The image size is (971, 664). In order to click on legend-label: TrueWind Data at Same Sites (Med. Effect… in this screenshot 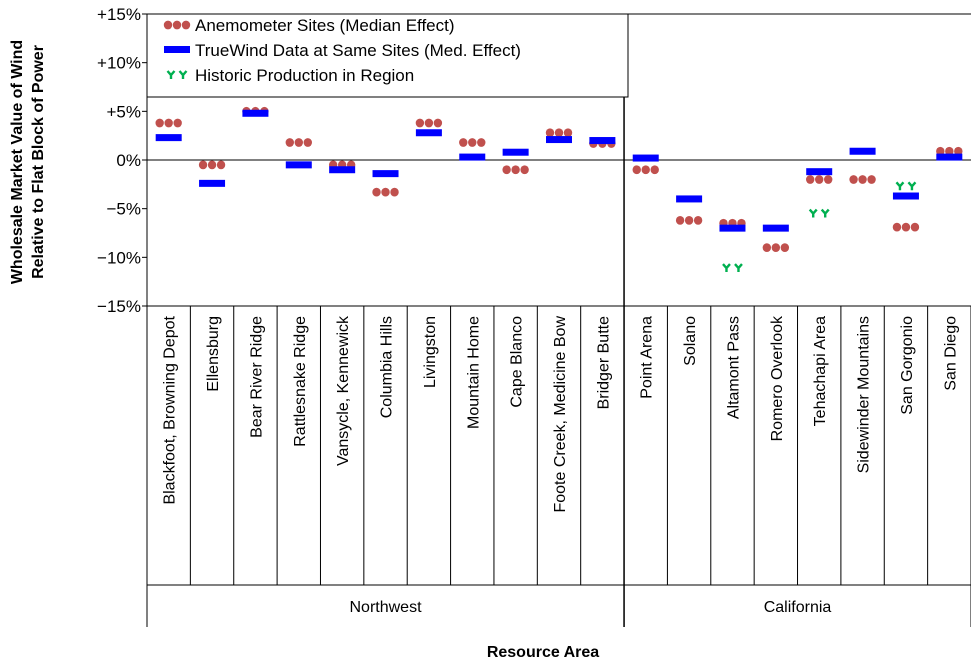, I will do `click(358, 50)`.